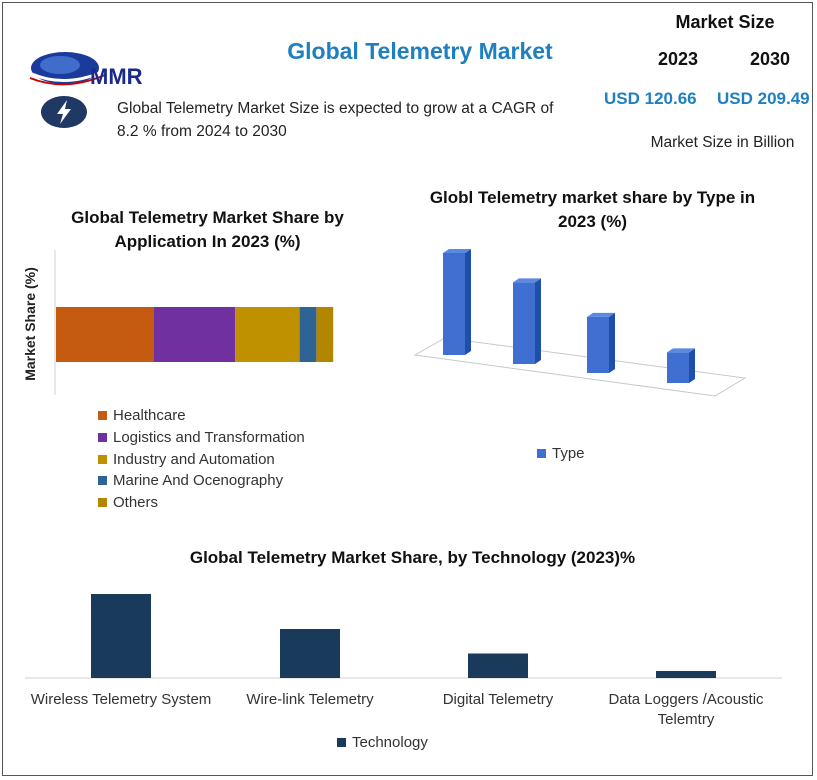 The height and width of the screenshot is (780, 817). What do you see at coordinates (149, 416) in the screenshot?
I see `legend-label: Healthcare` at bounding box center [149, 416].